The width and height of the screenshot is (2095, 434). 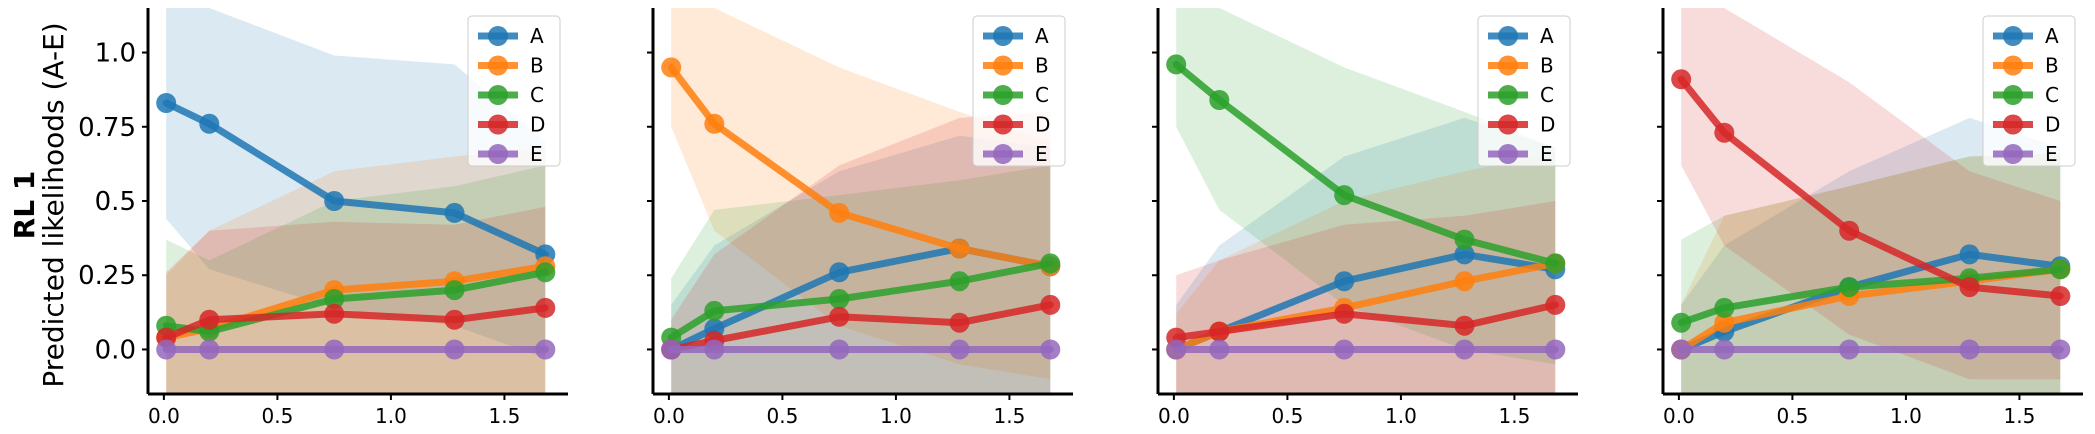 I want to click on band-a, so click(x=356, y=183).